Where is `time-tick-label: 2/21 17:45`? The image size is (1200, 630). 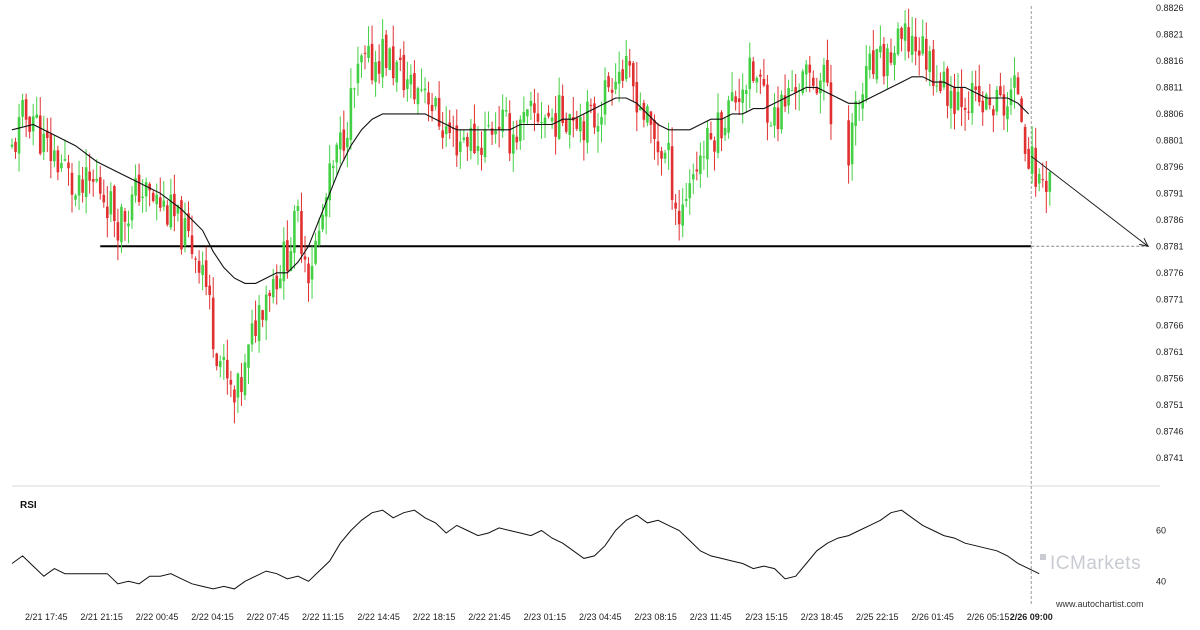
time-tick-label: 2/21 17:45 is located at coordinates (46, 617).